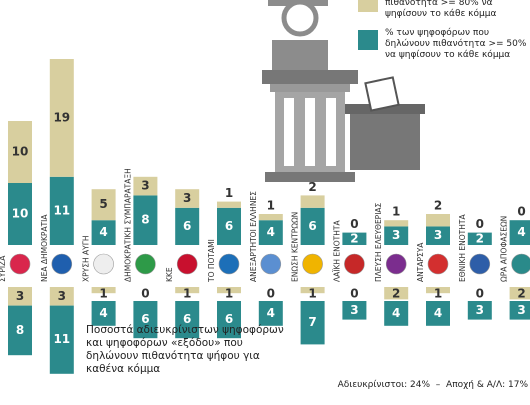 Image resolution: width=530 pixels, height=405 pixels. Describe the element at coordinates (169, 274) in the screenshot. I see `party-name: ΚΚΕ` at that location.